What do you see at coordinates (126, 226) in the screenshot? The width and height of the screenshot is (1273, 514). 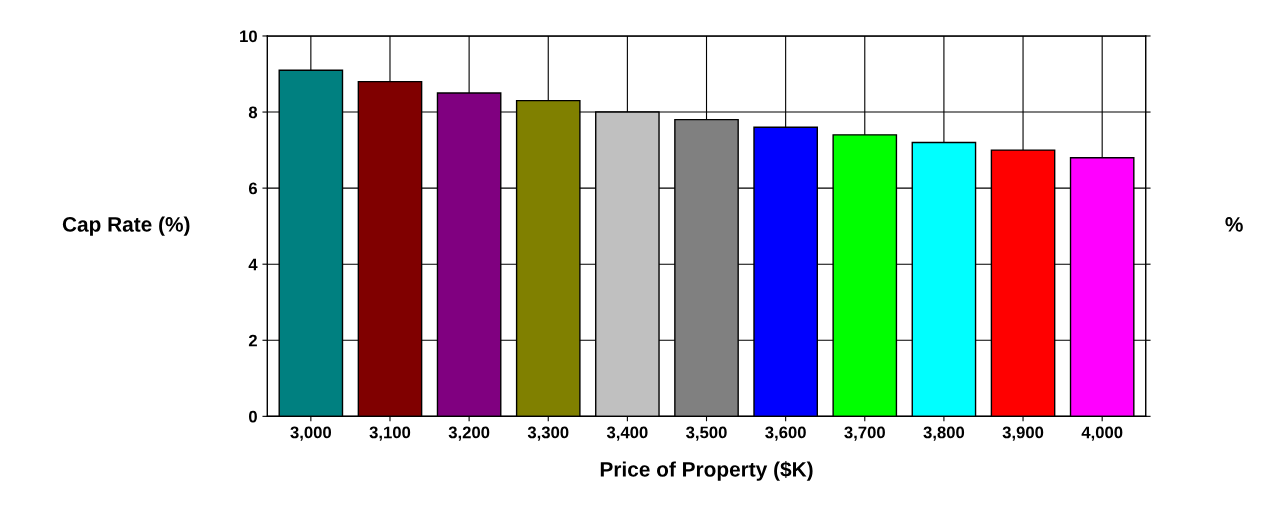 I see `y-axis-title: Cap Rate (%)` at bounding box center [126, 226].